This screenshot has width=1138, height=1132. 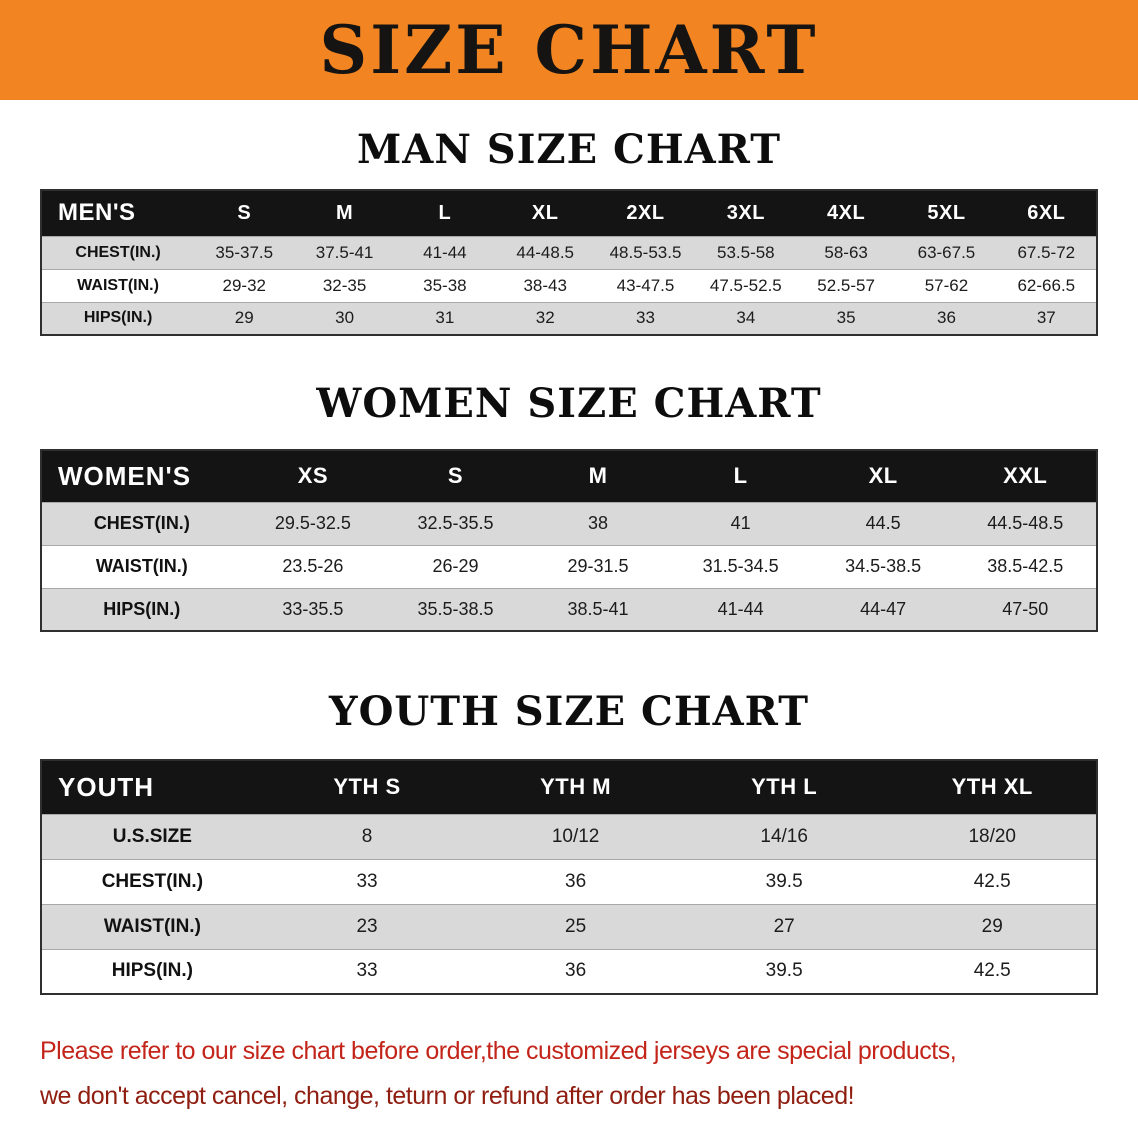 I want to click on size-column-header: YTH L, so click(x=784, y=787).